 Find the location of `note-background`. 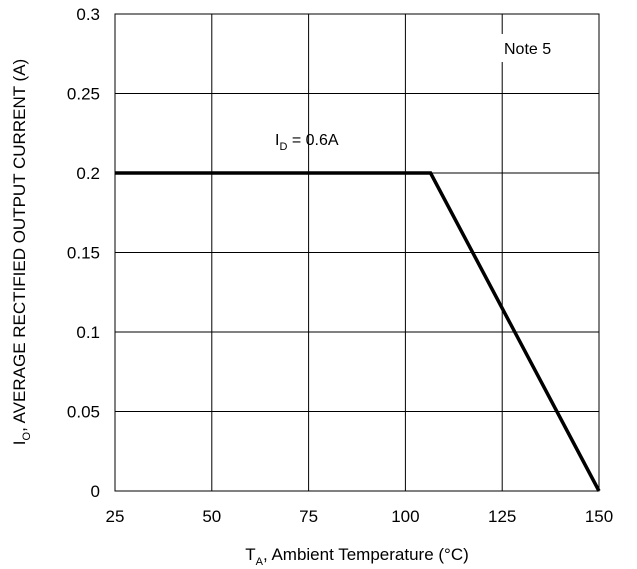

note-background is located at coordinates (537, 48).